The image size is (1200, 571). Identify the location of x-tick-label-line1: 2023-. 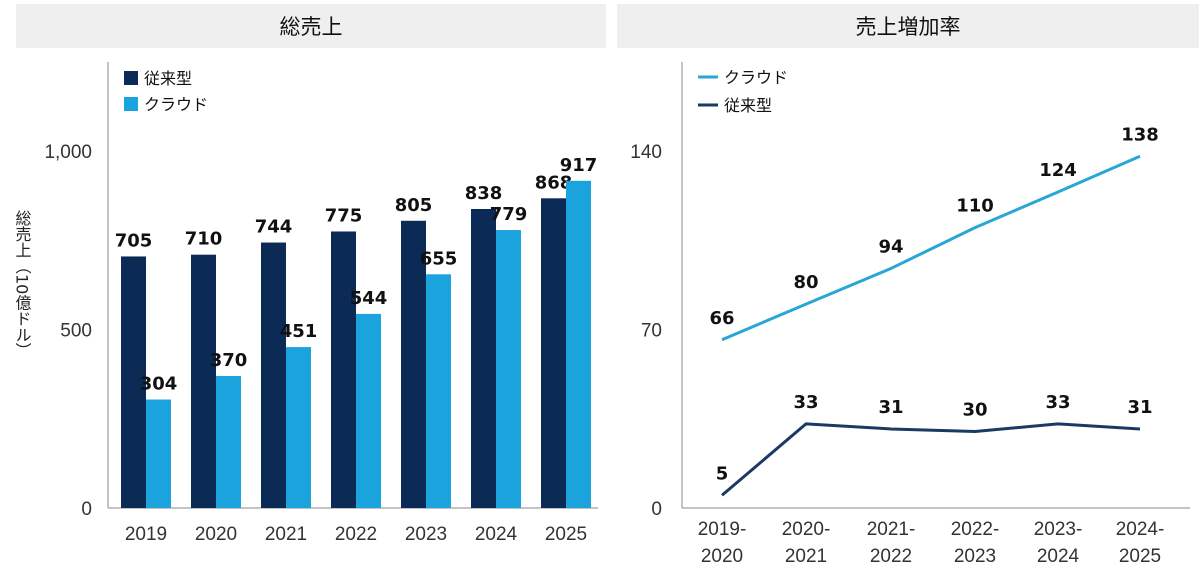
(1058, 529).